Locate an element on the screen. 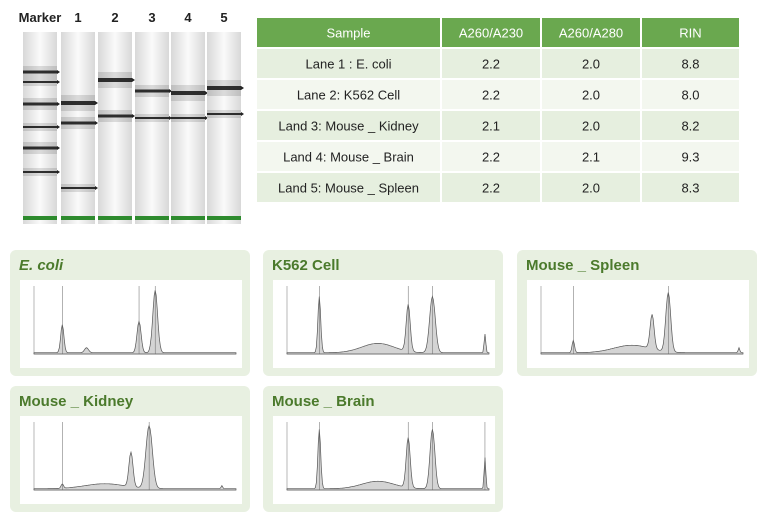 The image size is (772, 519). header-text: A260/A230 is located at coordinates (491, 33).